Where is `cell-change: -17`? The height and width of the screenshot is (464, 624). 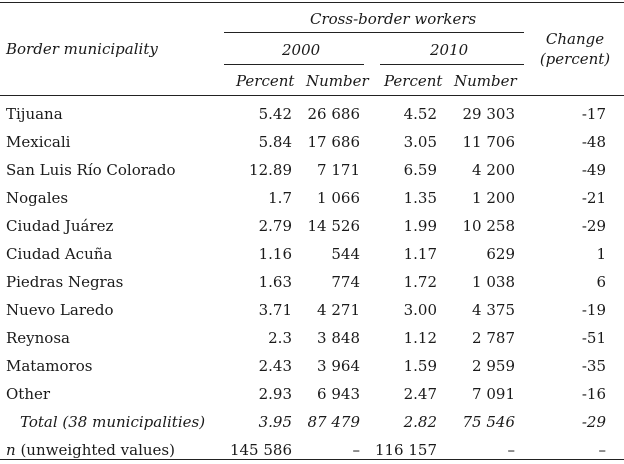
cell-change: -17 is located at coordinates (593, 114).